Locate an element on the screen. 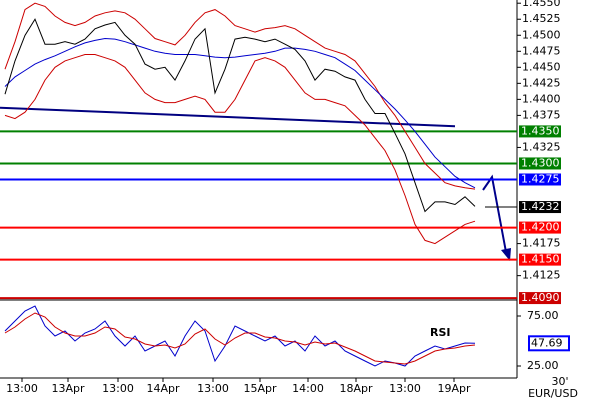  y-tick-label: 1.4400 is located at coordinates (541, 98).